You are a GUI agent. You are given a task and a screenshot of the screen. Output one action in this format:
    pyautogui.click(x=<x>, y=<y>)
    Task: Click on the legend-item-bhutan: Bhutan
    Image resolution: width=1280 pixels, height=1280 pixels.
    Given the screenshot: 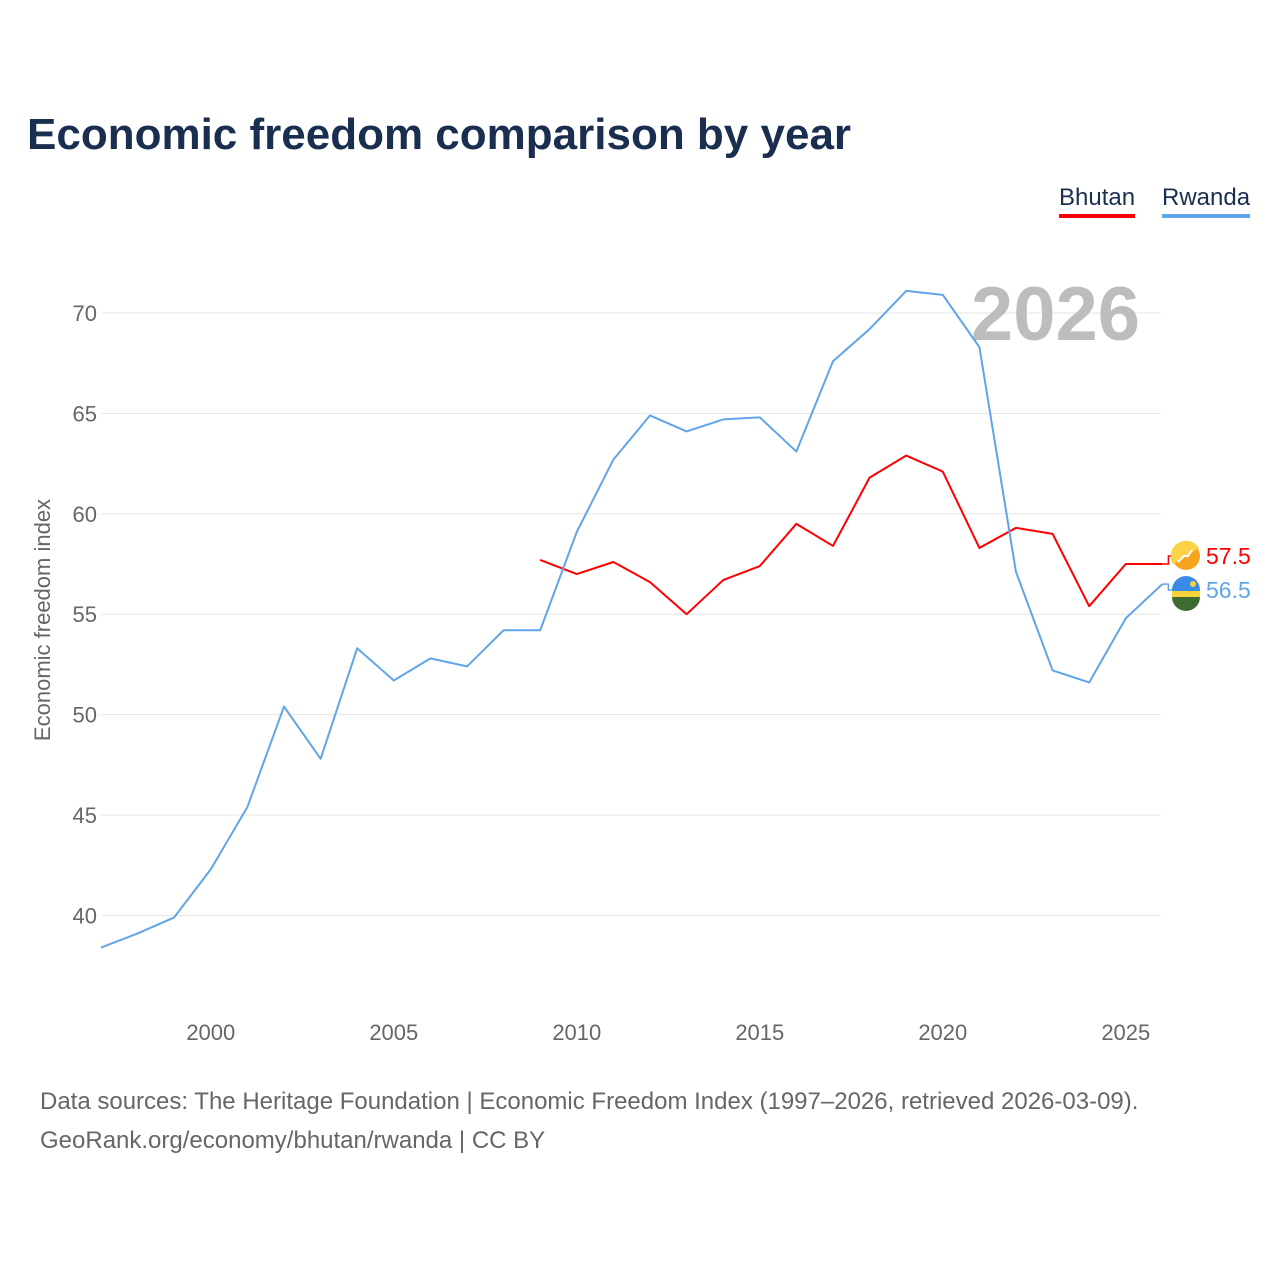 What is the action you would take?
    pyautogui.click(x=1097, y=201)
    